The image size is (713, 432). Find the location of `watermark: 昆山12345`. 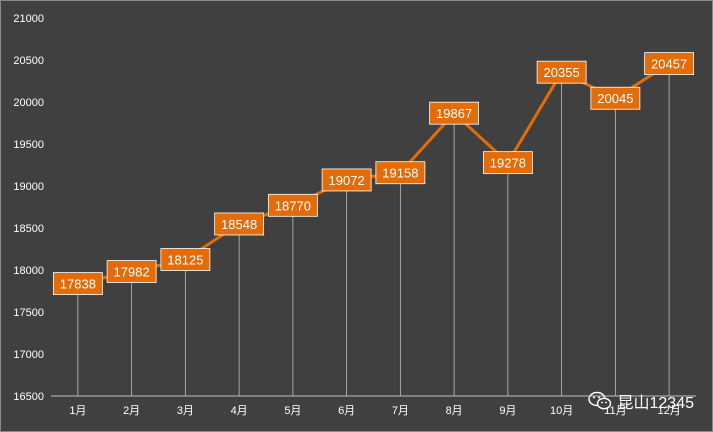

watermark: 昆山12345 is located at coordinates (641, 401).